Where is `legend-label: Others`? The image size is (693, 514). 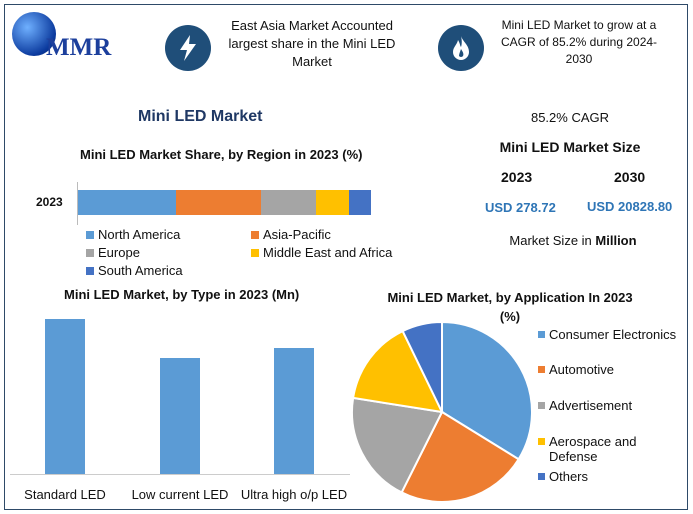 legend-label: Others is located at coordinates (569, 476).